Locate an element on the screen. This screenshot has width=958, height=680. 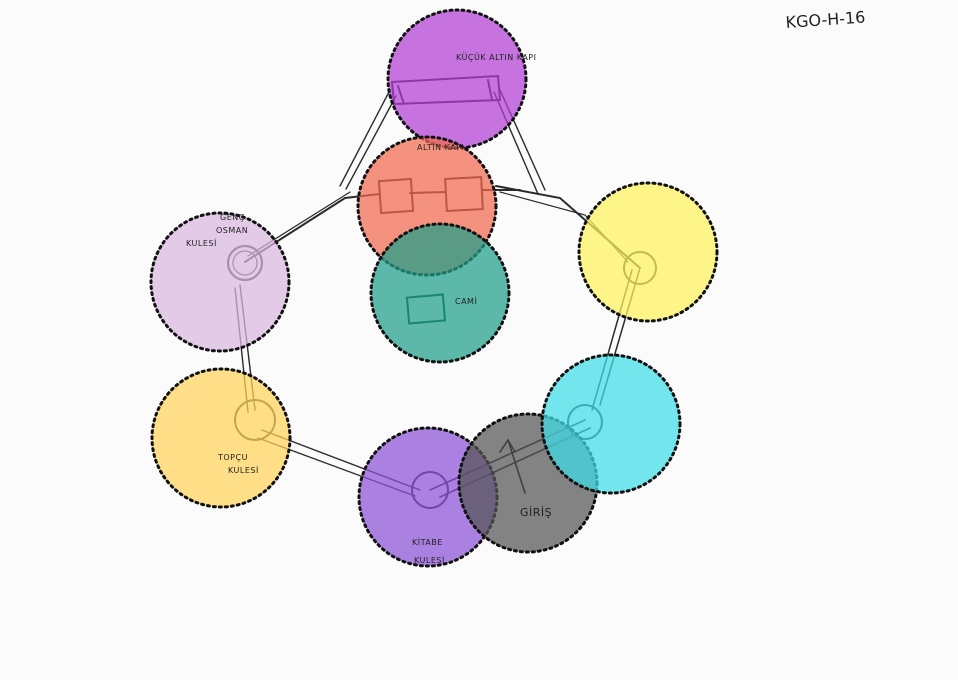
zone-kucuk-altin-kapi is located at coordinates (457, 79).